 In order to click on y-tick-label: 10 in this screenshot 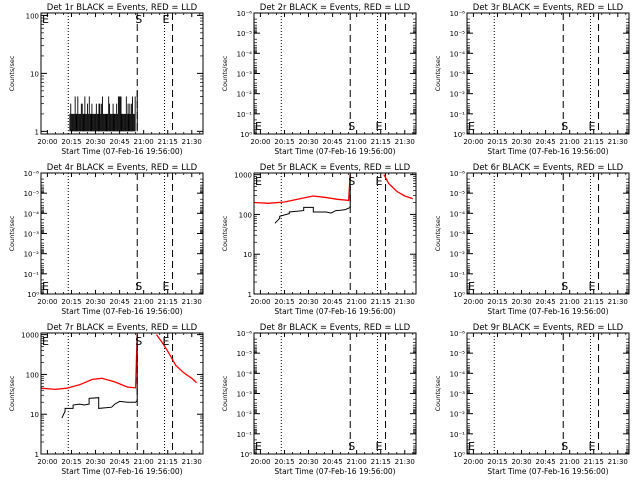, I will do `click(34, 415)`.